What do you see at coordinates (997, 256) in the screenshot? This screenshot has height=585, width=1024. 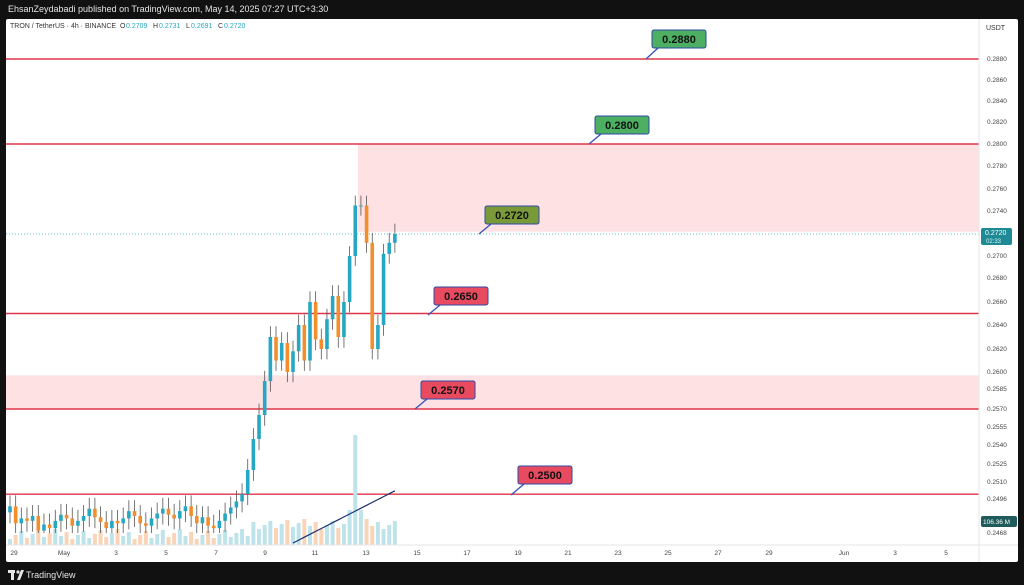 I see `price-tick-label: 0.2700` at bounding box center [997, 256].